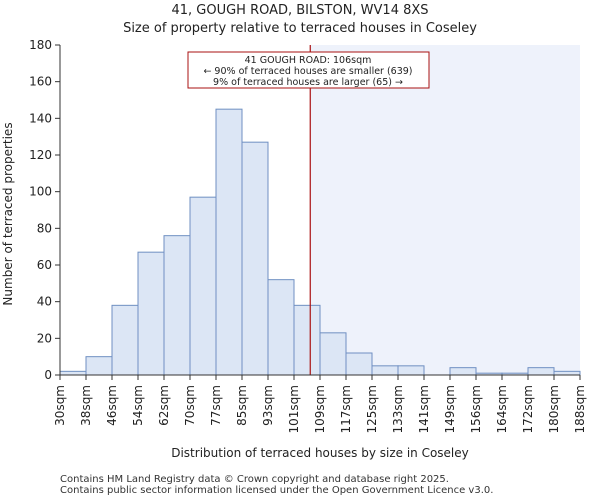  I want to click on chart-title: 41, GOUGH ROAD, BILSTON, WV14 8XS, so click(300, 10).